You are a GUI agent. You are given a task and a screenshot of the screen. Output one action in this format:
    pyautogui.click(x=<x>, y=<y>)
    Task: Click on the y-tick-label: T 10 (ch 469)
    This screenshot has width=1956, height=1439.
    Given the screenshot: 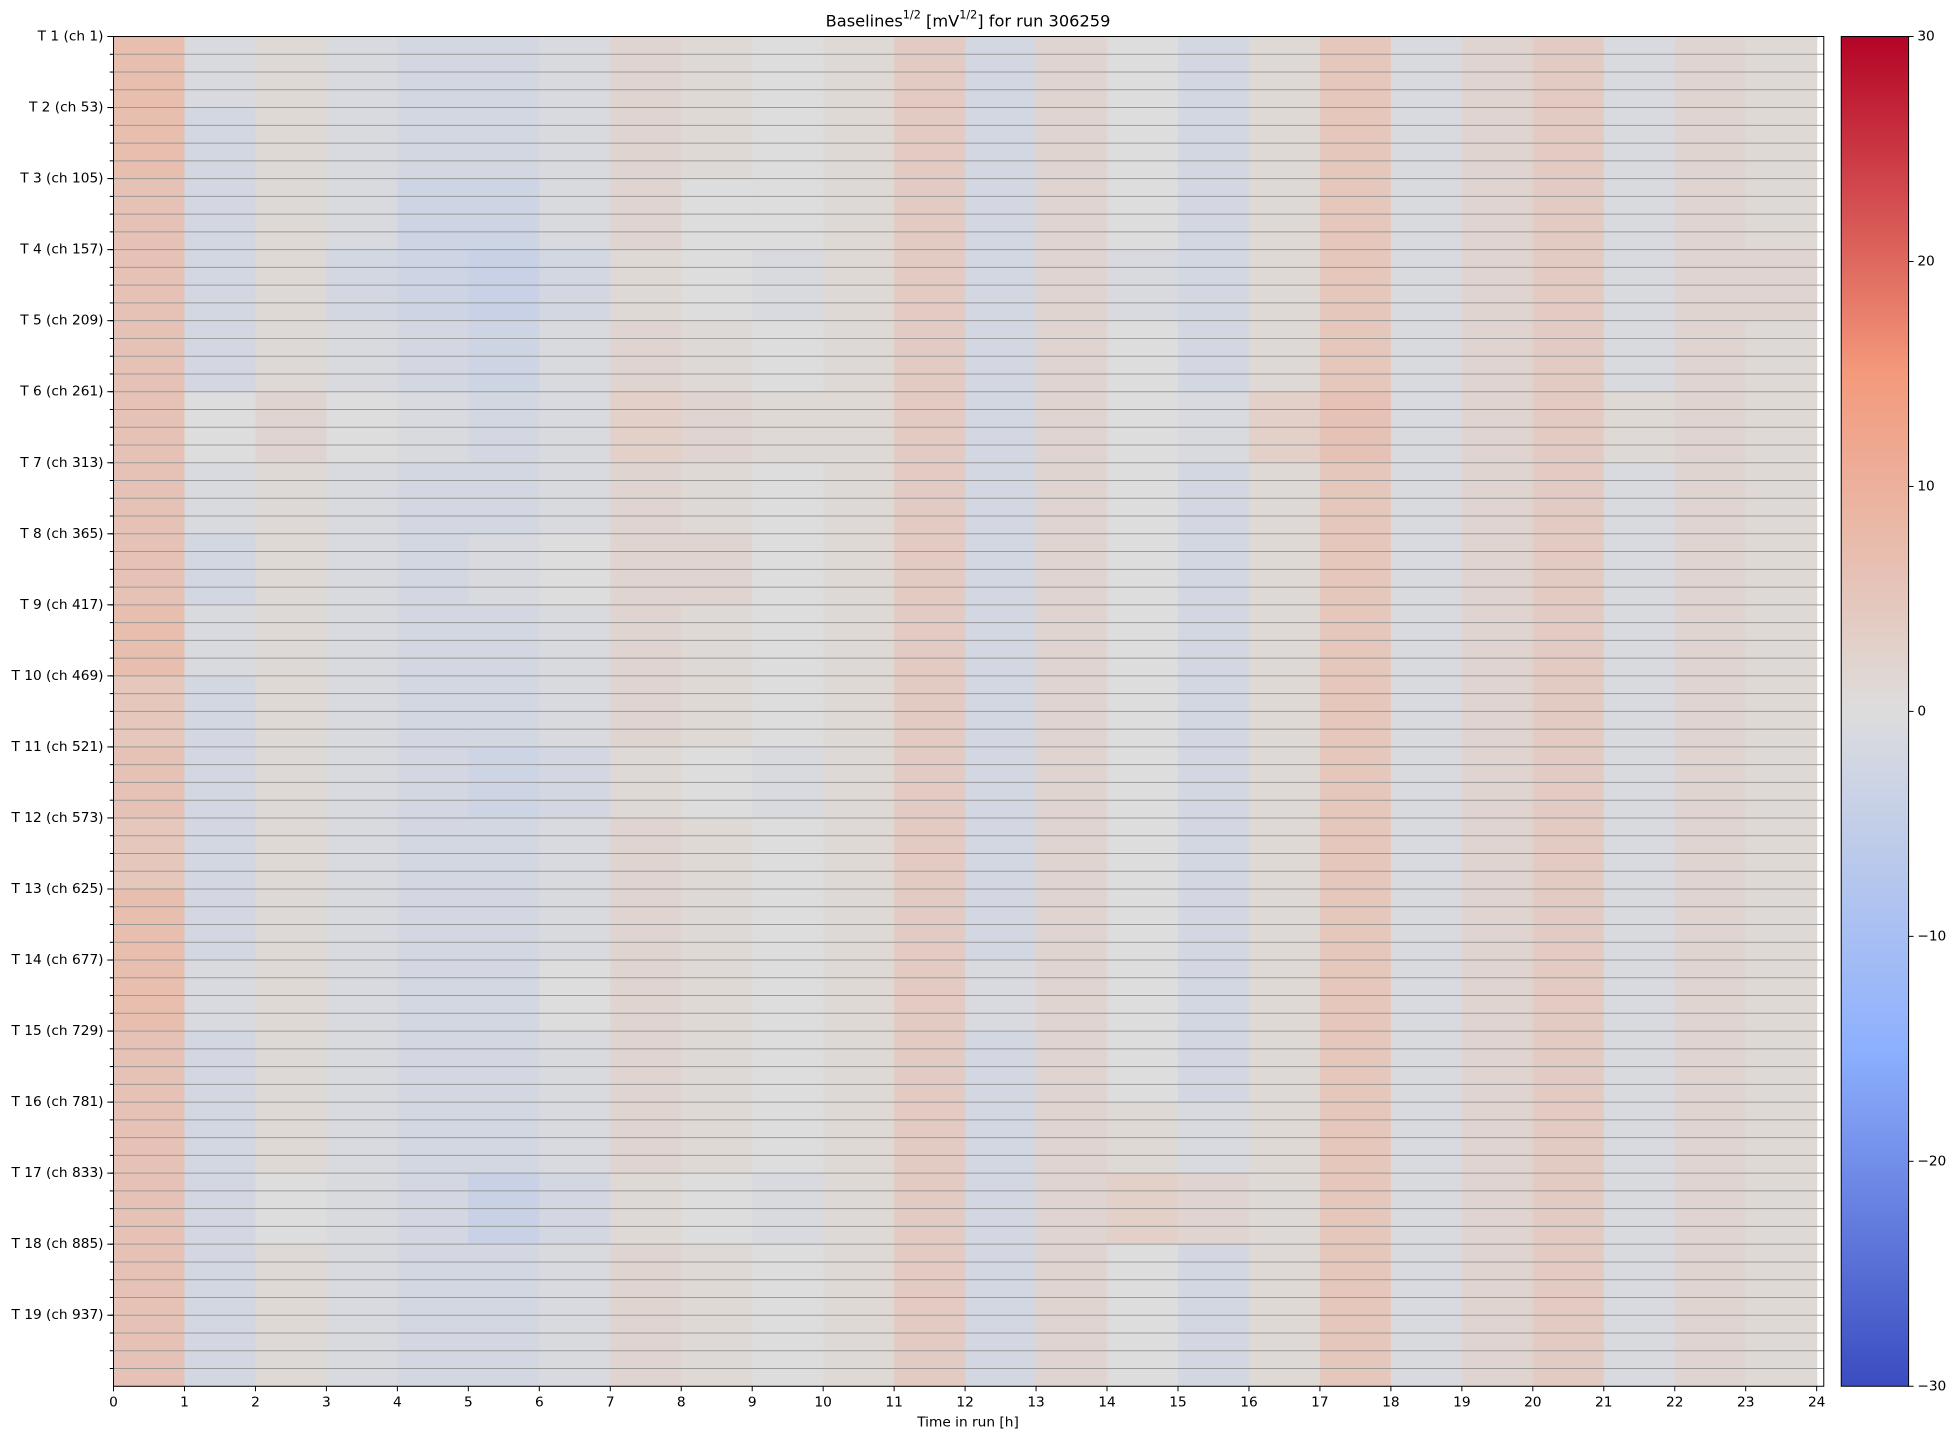 What is the action you would take?
    pyautogui.click(x=56, y=676)
    